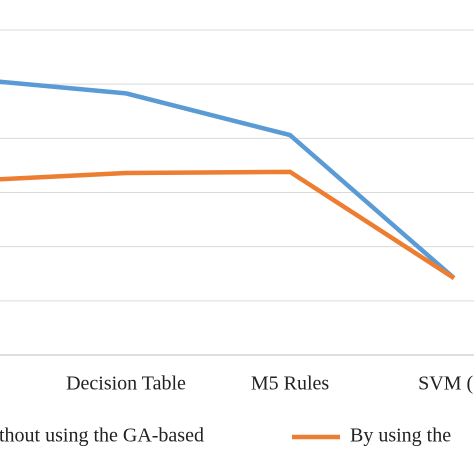 Image resolution: width=474 pixels, height=474 pixels. What do you see at coordinates (126, 384) in the screenshot?
I see `x-tick-label: Decision Table` at bounding box center [126, 384].